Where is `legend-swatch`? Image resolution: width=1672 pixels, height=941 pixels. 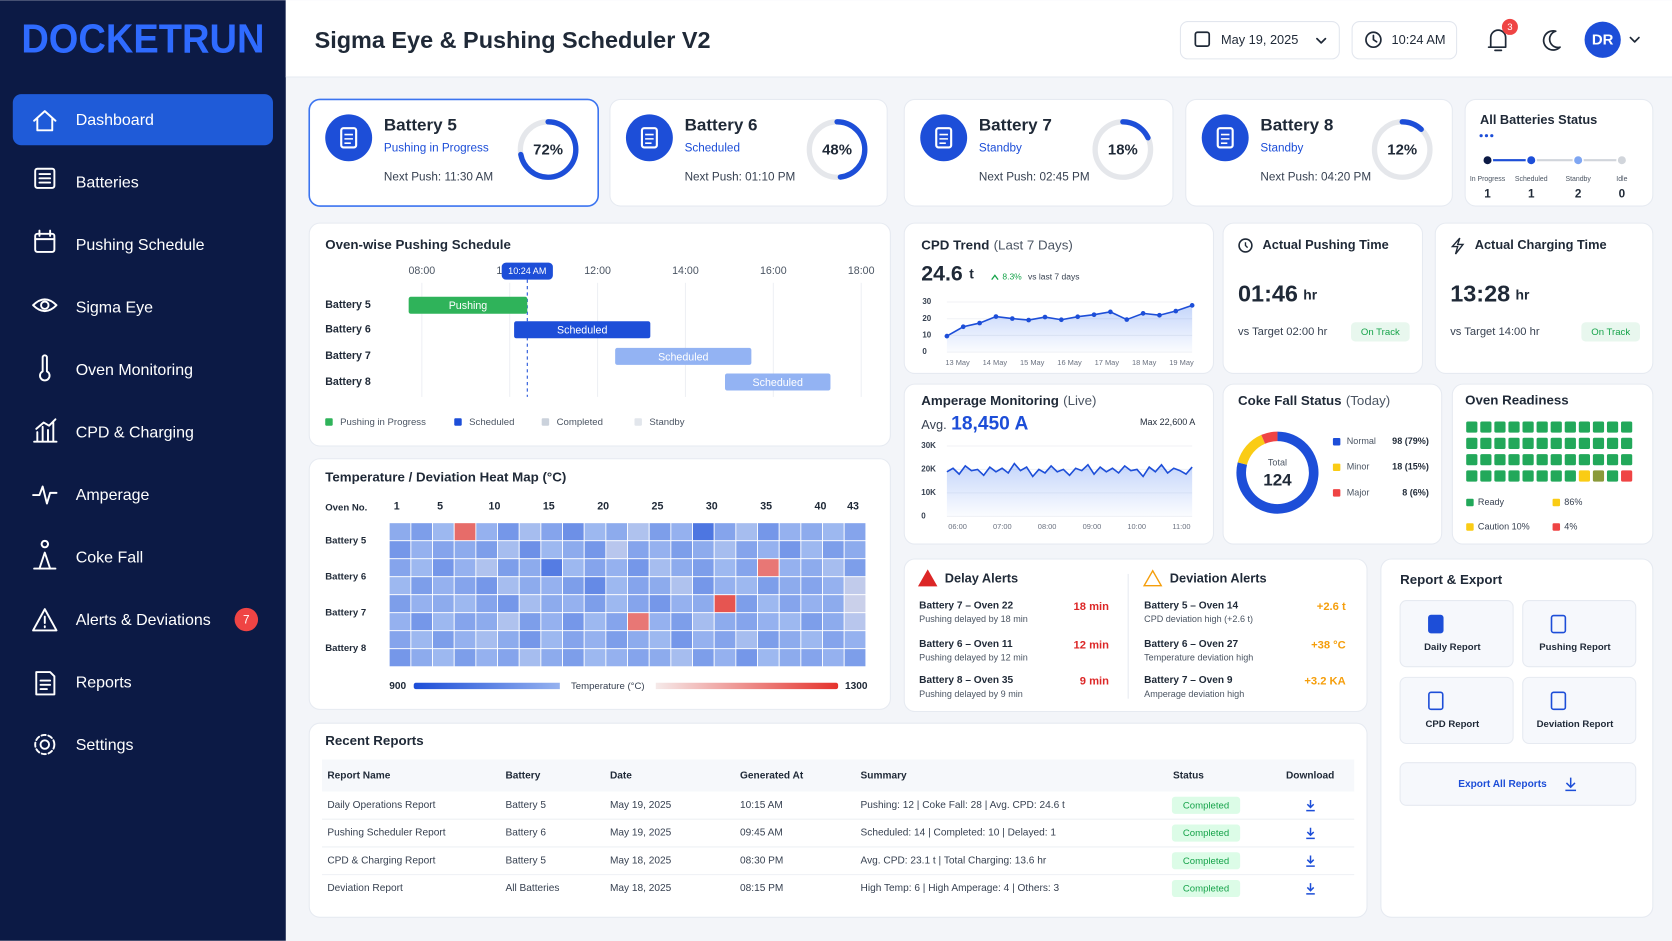
legend-swatch is located at coordinates (1336, 493).